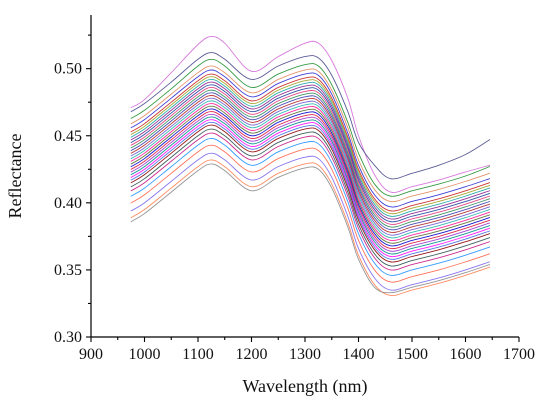  What do you see at coordinates (68, 203) in the screenshot?
I see `y-tick-label: 0.40` at bounding box center [68, 203].